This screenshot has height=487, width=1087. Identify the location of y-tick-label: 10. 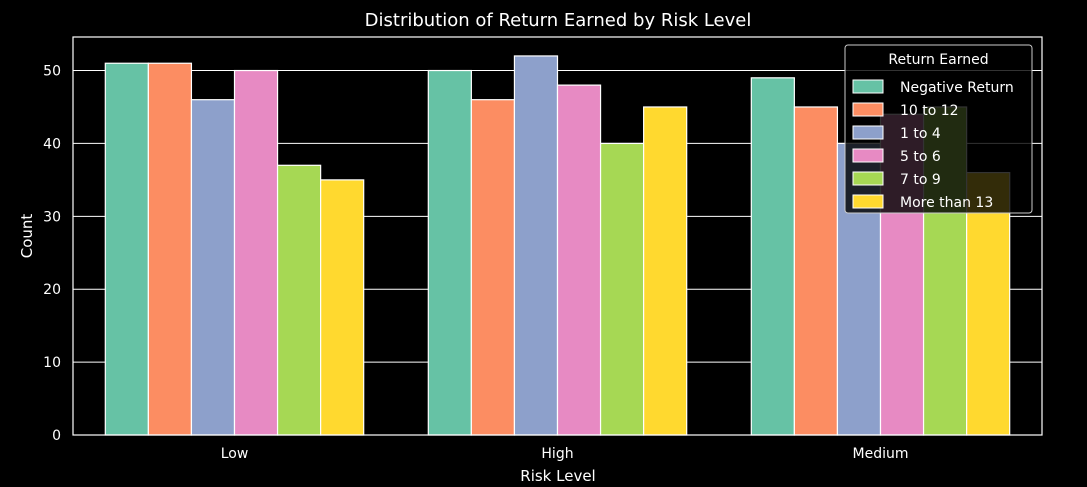
(52, 363).